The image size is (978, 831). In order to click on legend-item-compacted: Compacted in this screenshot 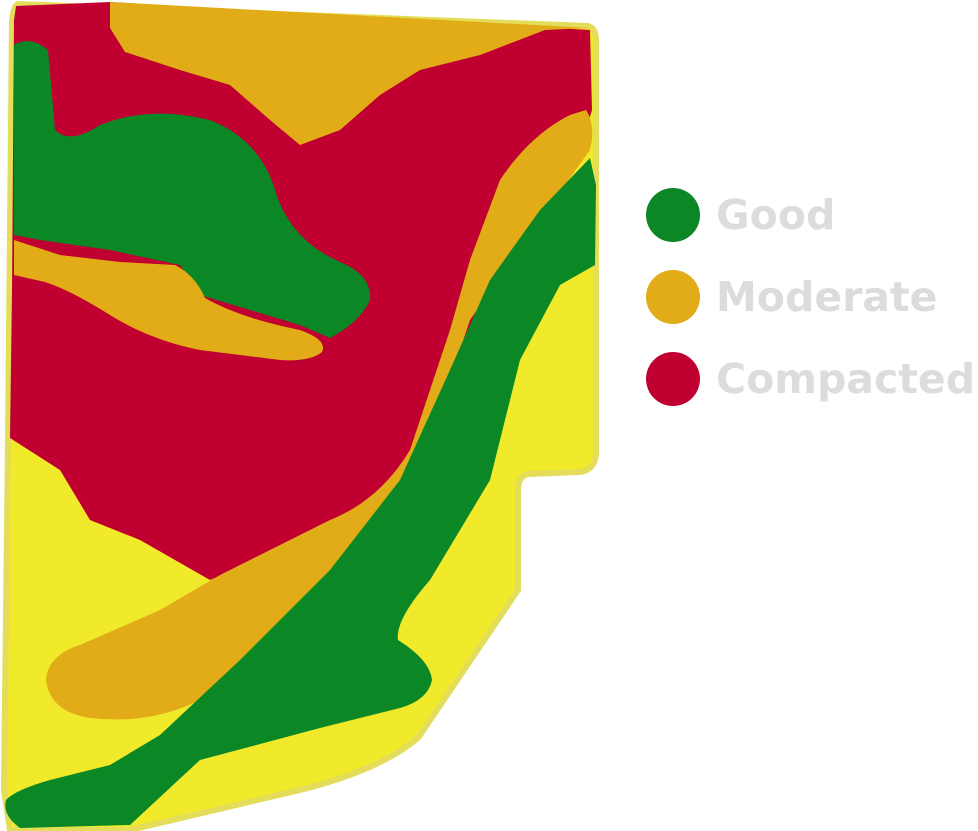, I will do `click(810, 379)`.